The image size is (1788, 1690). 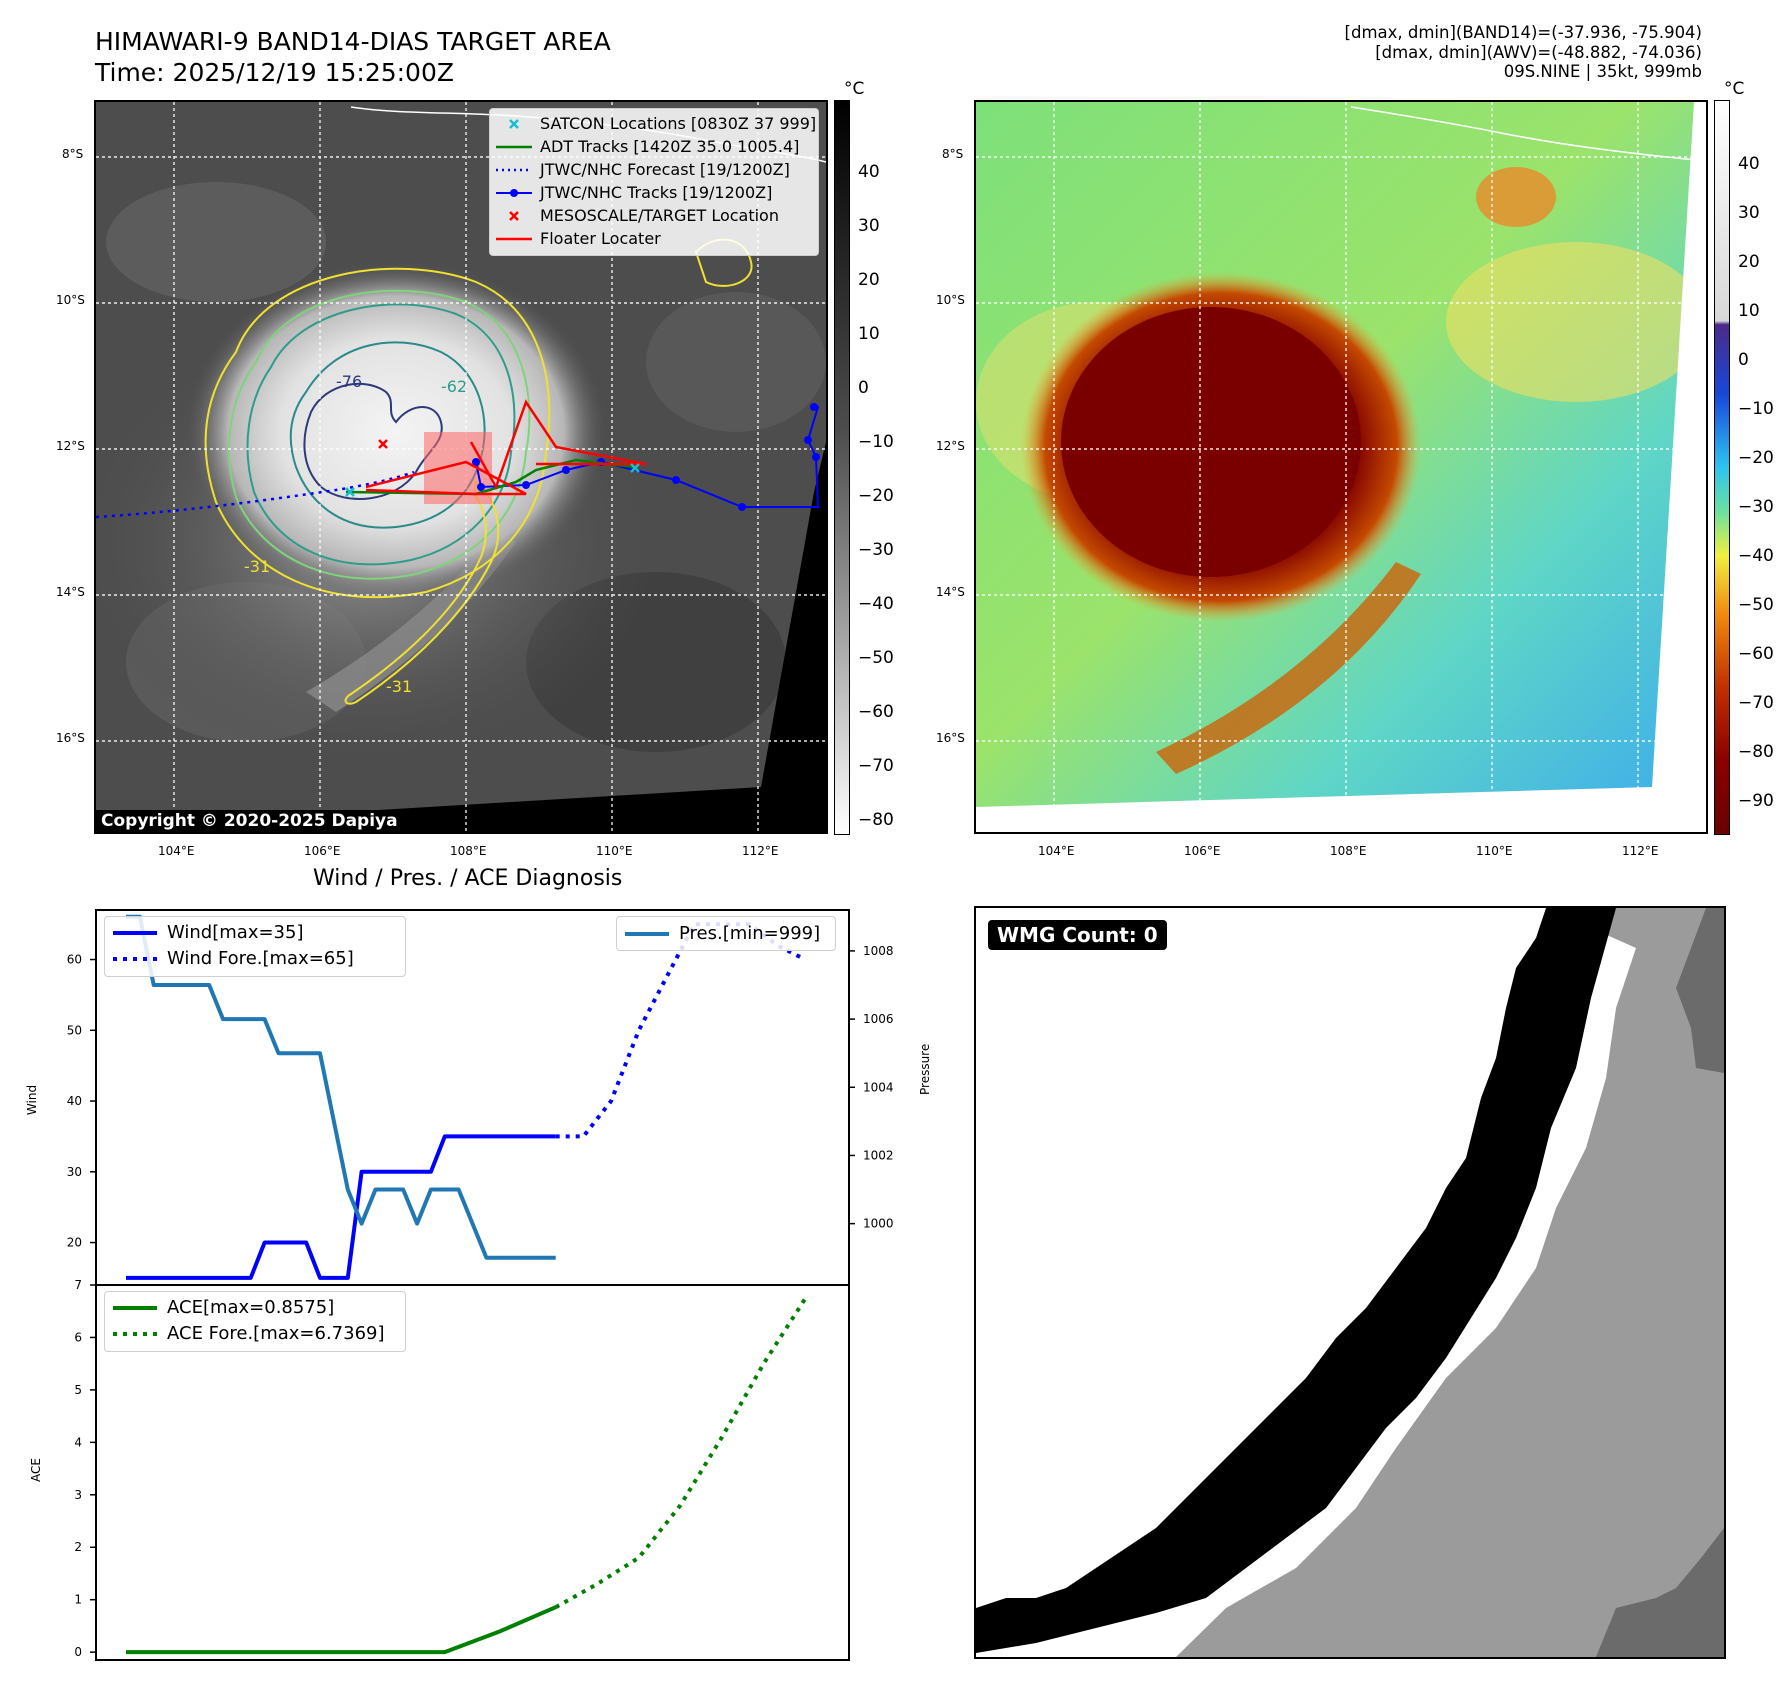 What do you see at coordinates (32, 1100) in the screenshot?
I see `wind-y-label: Wind` at bounding box center [32, 1100].